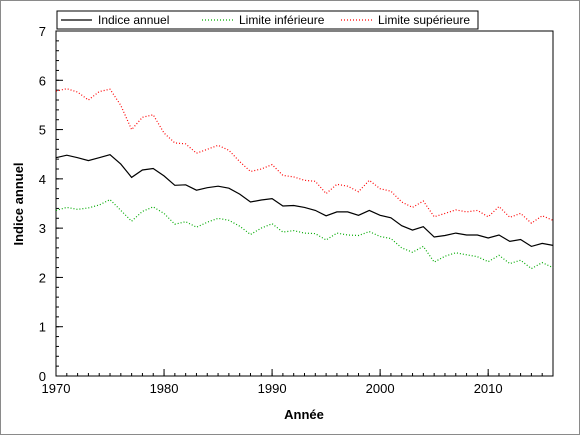 The height and width of the screenshot is (435, 580). Describe the element at coordinates (304, 234) in the screenshot. I see `series-line-limite-inferieure` at that location.